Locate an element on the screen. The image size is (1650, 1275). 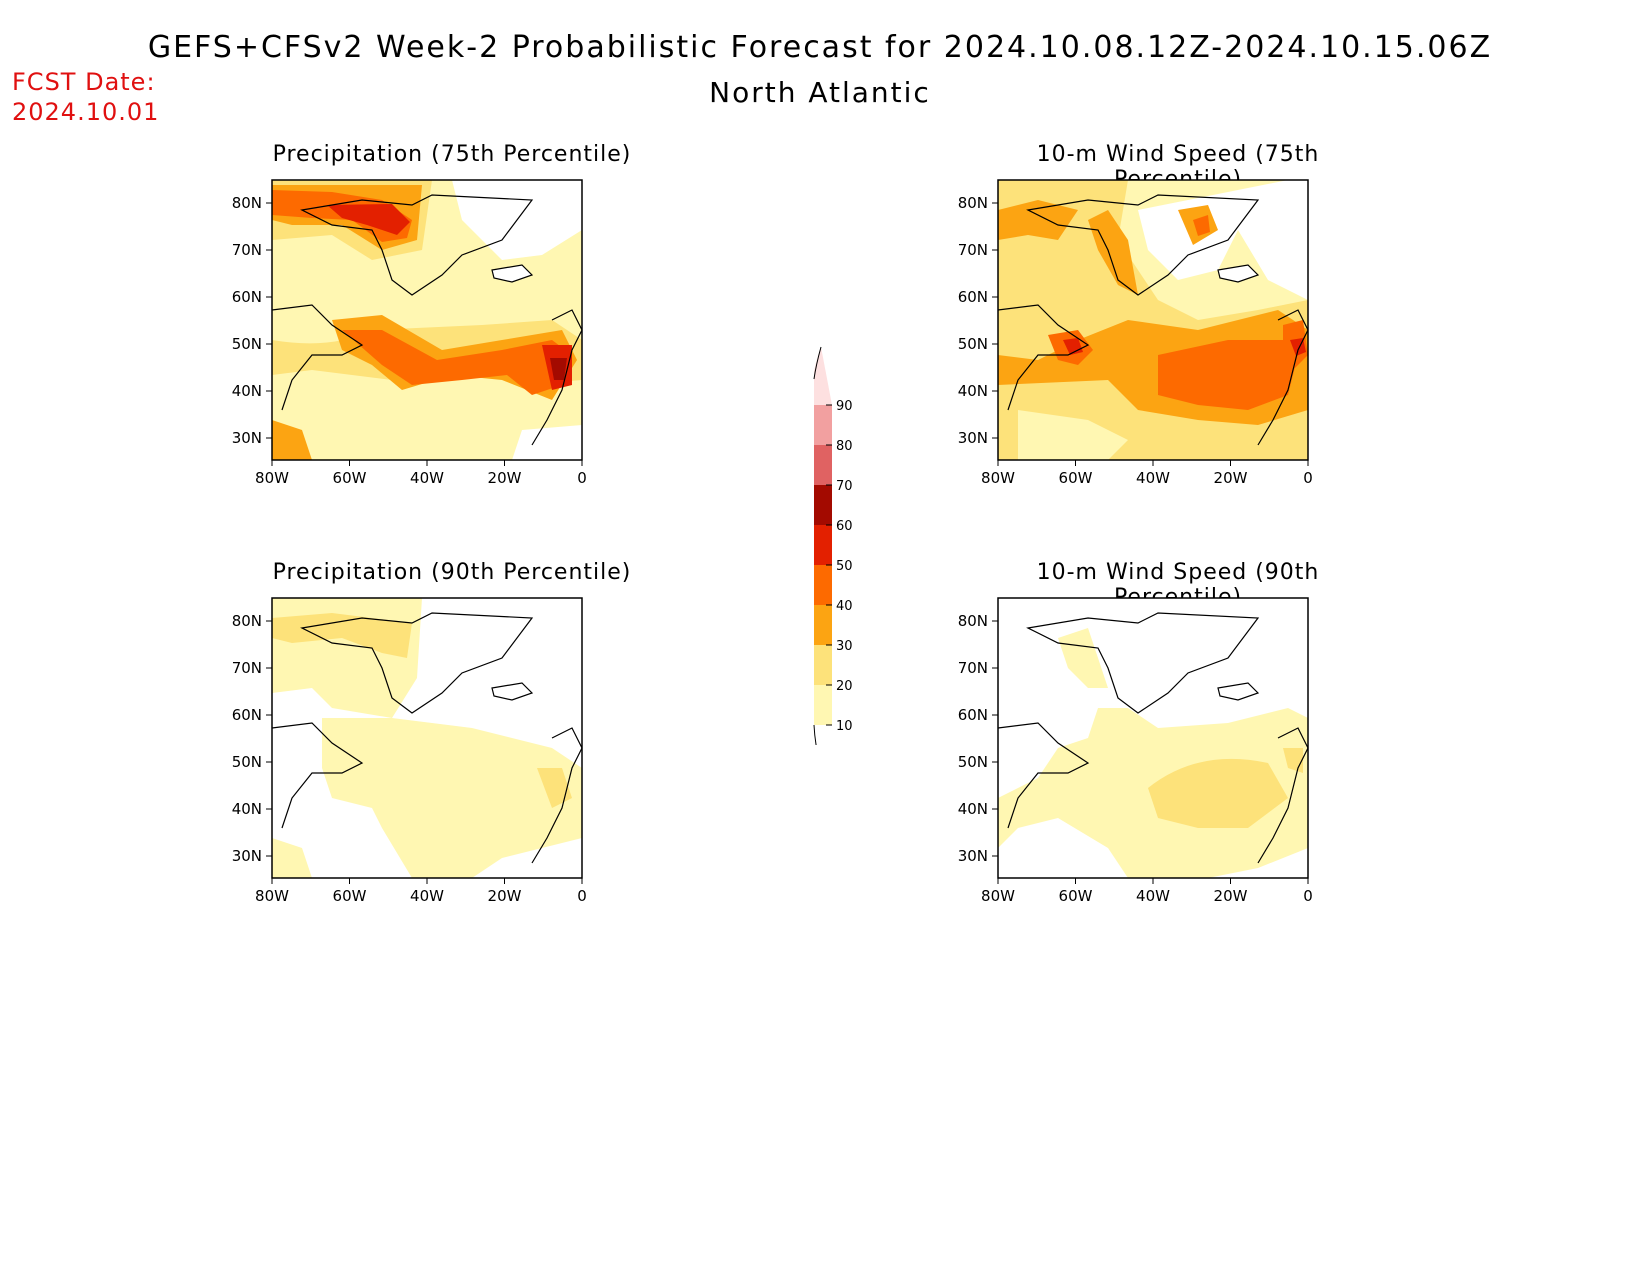
panel-title: Precipitation (75th Percentile) is located at coordinates (452, 154).